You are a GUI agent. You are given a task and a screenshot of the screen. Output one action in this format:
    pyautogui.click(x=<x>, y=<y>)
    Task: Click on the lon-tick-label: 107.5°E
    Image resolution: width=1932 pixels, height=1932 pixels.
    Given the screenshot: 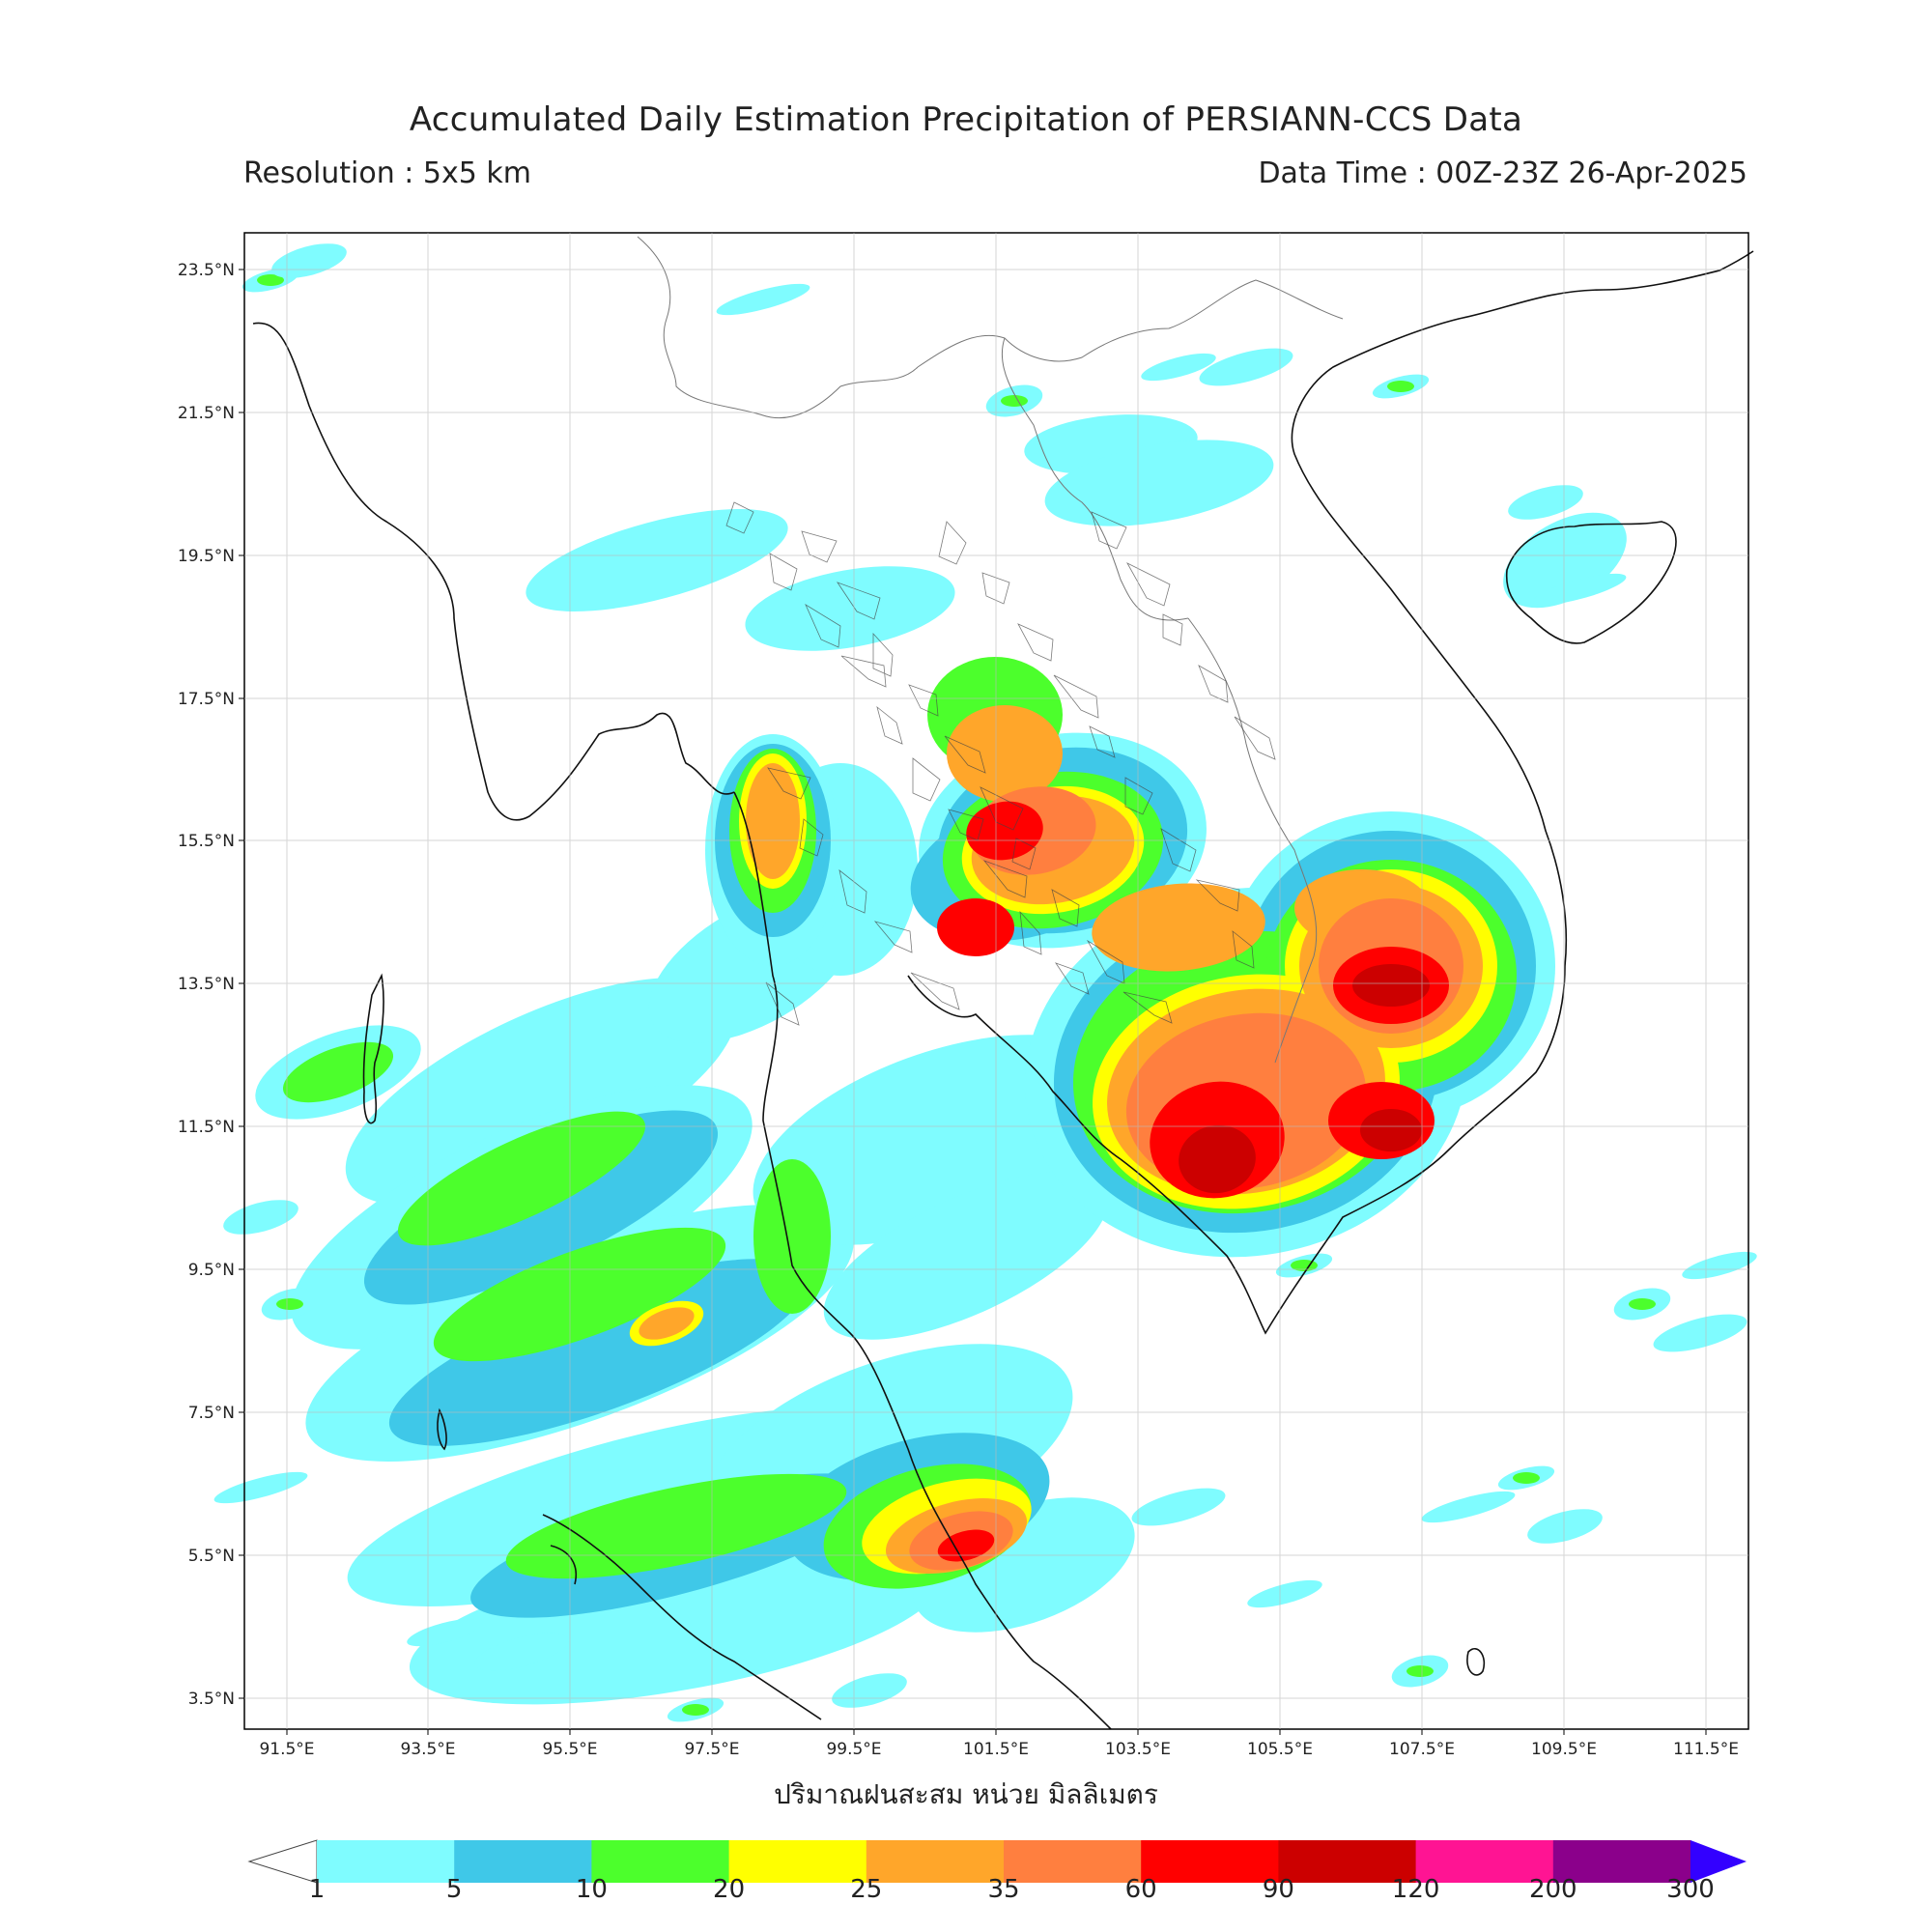 What is the action you would take?
    pyautogui.click(x=1422, y=1749)
    